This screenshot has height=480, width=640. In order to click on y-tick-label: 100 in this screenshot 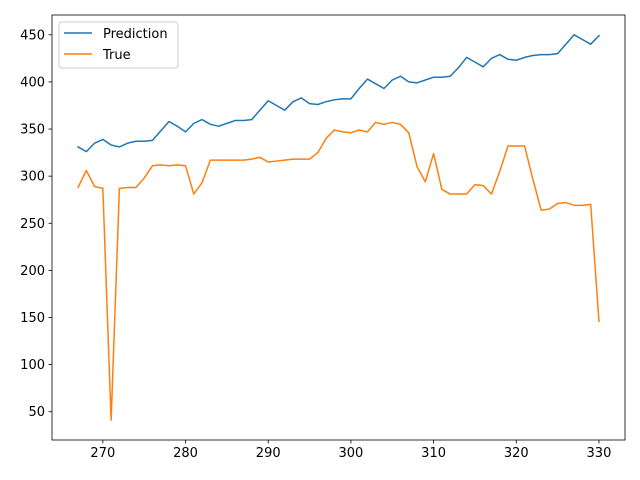, I will do `click(32, 365)`.